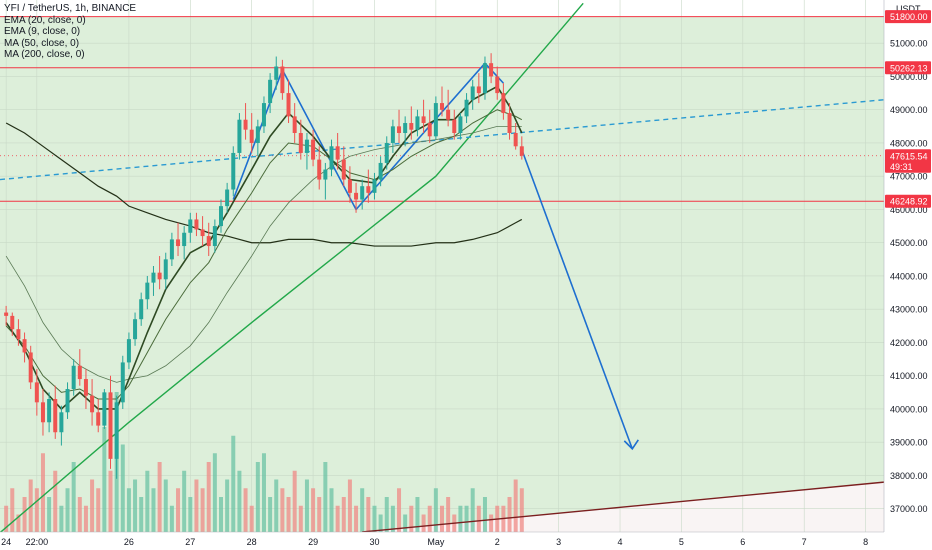 The height and width of the screenshot is (550, 932). What do you see at coordinates (909, 77) in the screenshot?
I see `y-tick-label: 50000.00` at bounding box center [909, 77].